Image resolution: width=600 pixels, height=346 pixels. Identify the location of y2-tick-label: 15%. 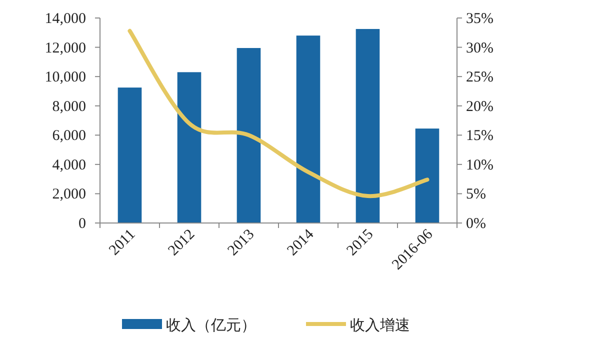
(480, 136).